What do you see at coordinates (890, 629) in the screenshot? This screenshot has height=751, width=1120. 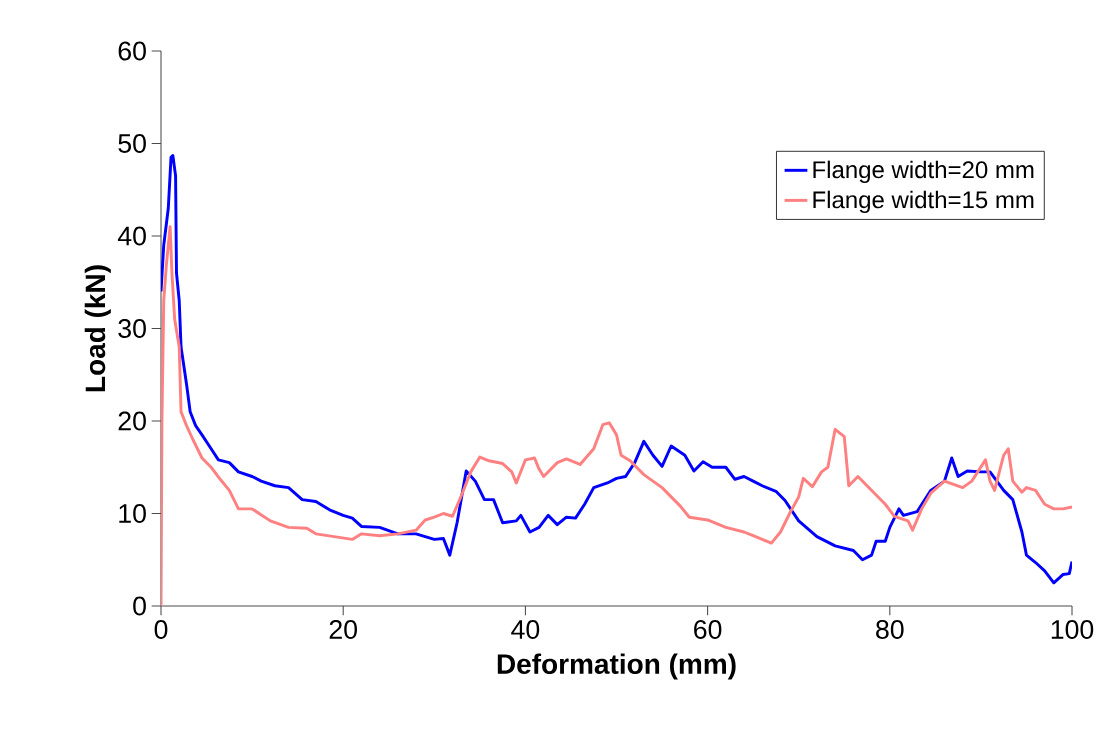 I see `x-tick-label: 80` at bounding box center [890, 629].